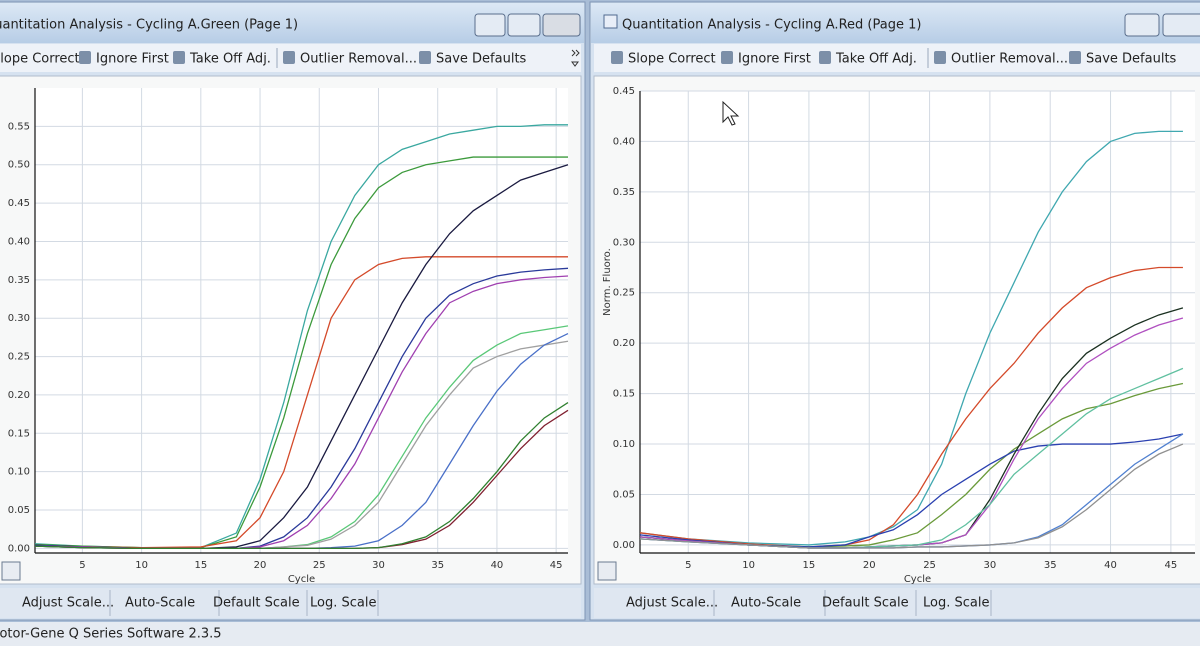 The width and height of the screenshot is (1200, 646). I want to click on status-text: Rotor-Gene Q Series Software 2.3.5, so click(111, 634).